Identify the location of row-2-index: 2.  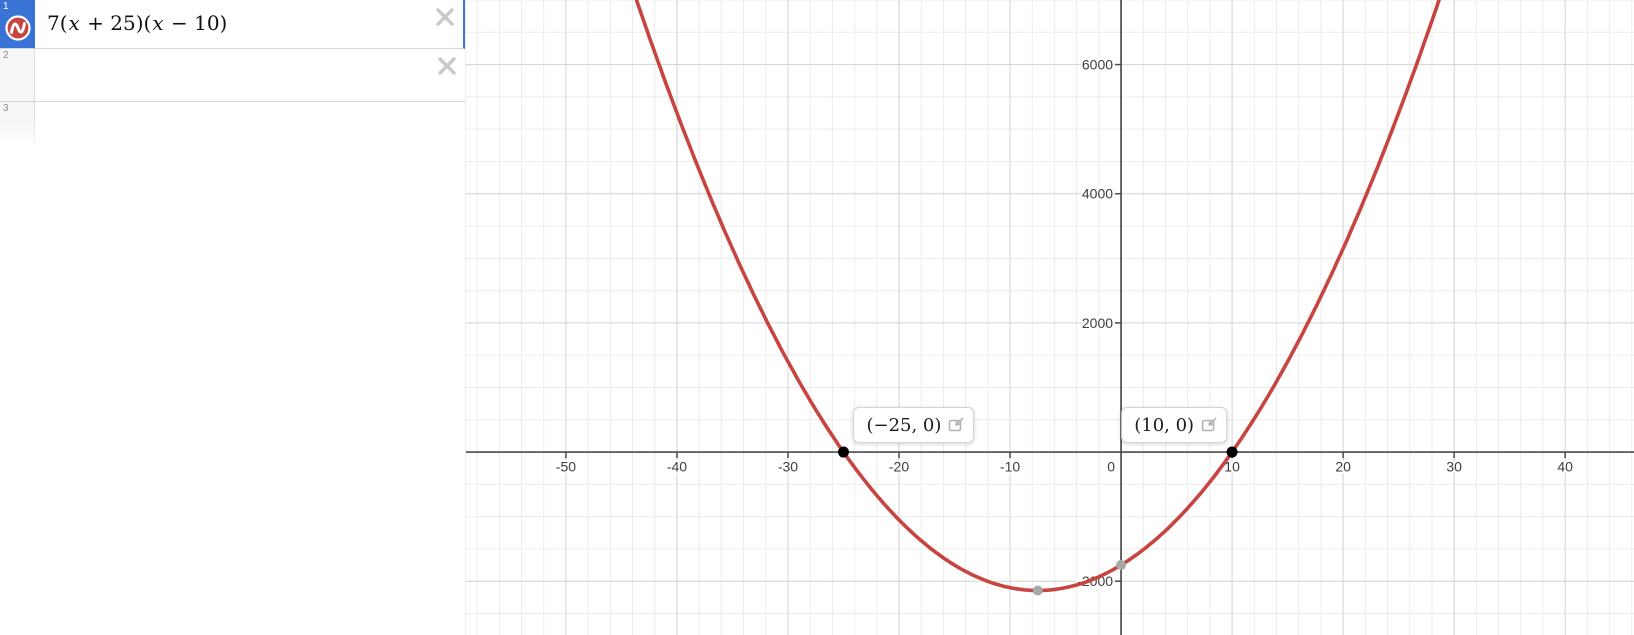
(6, 55).